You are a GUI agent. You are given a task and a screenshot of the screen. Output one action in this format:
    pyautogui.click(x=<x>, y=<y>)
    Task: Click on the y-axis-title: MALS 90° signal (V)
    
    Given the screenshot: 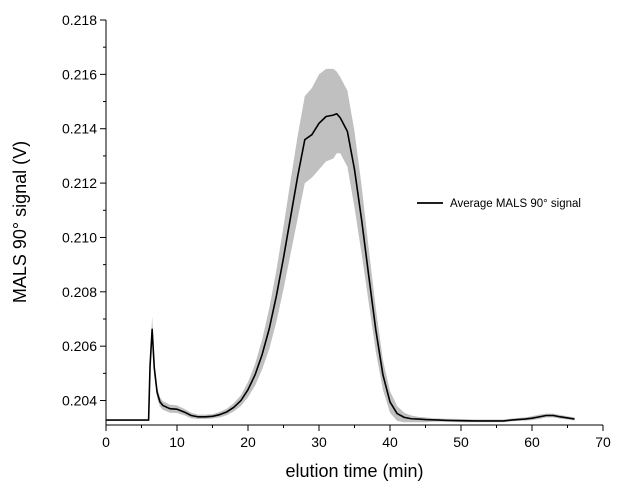 What is the action you would take?
    pyautogui.click(x=20, y=222)
    